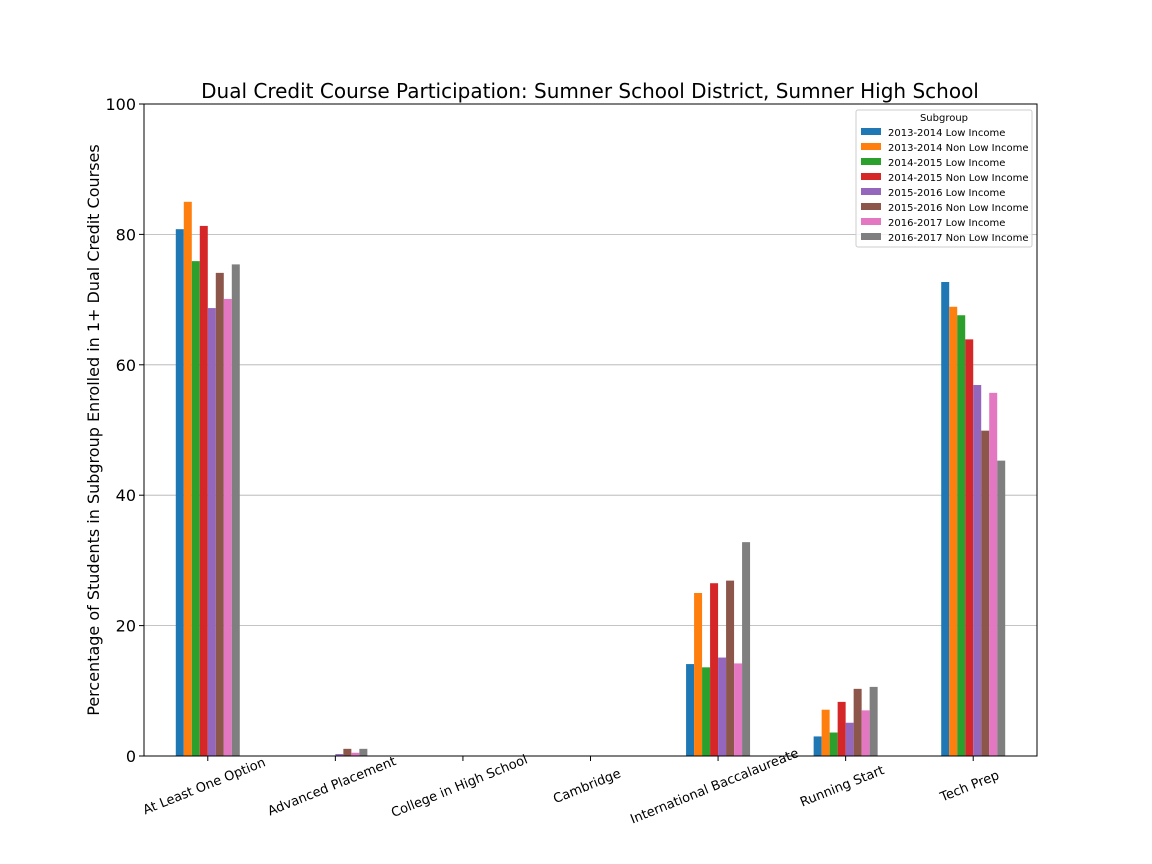 This screenshot has height=864, width=1152. Describe the element at coordinates (969, 787) in the screenshot. I see `x-tick-label: Tech Prep` at that location.